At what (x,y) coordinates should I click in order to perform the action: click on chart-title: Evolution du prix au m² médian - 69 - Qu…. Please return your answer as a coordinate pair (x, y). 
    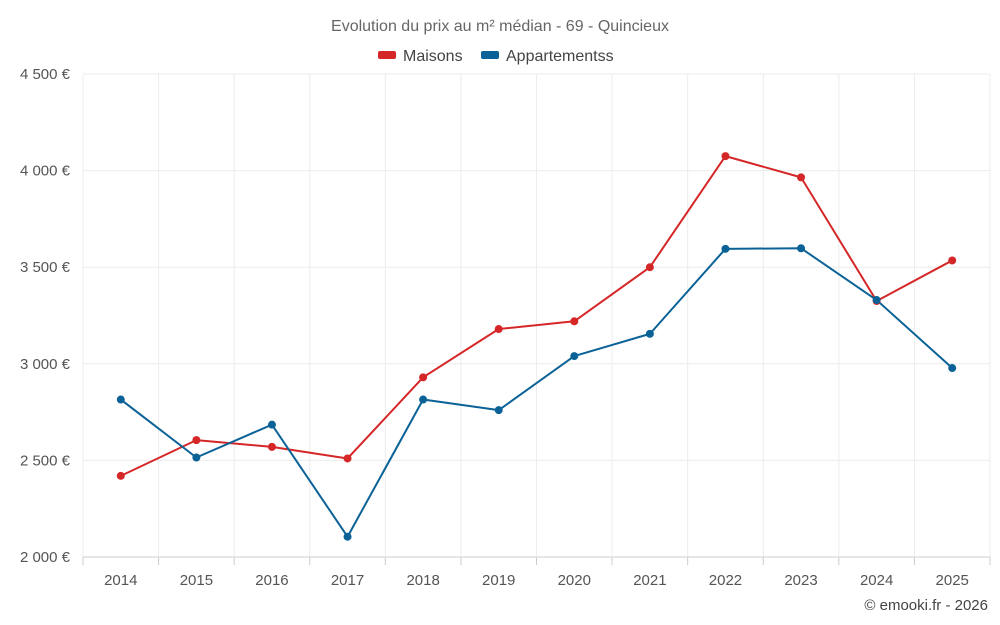
    Looking at the image, I should click on (500, 26).